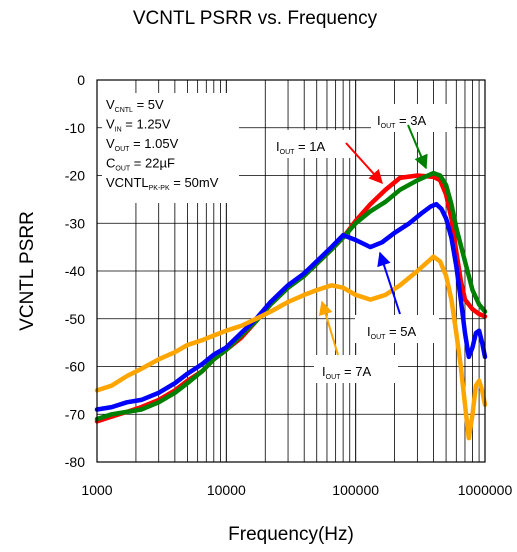 This screenshot has height=552, width=517. Describe the element at coordinates (138, 125) in the screenshot. I see `condition-line: VIN = 1.25V` at that location.